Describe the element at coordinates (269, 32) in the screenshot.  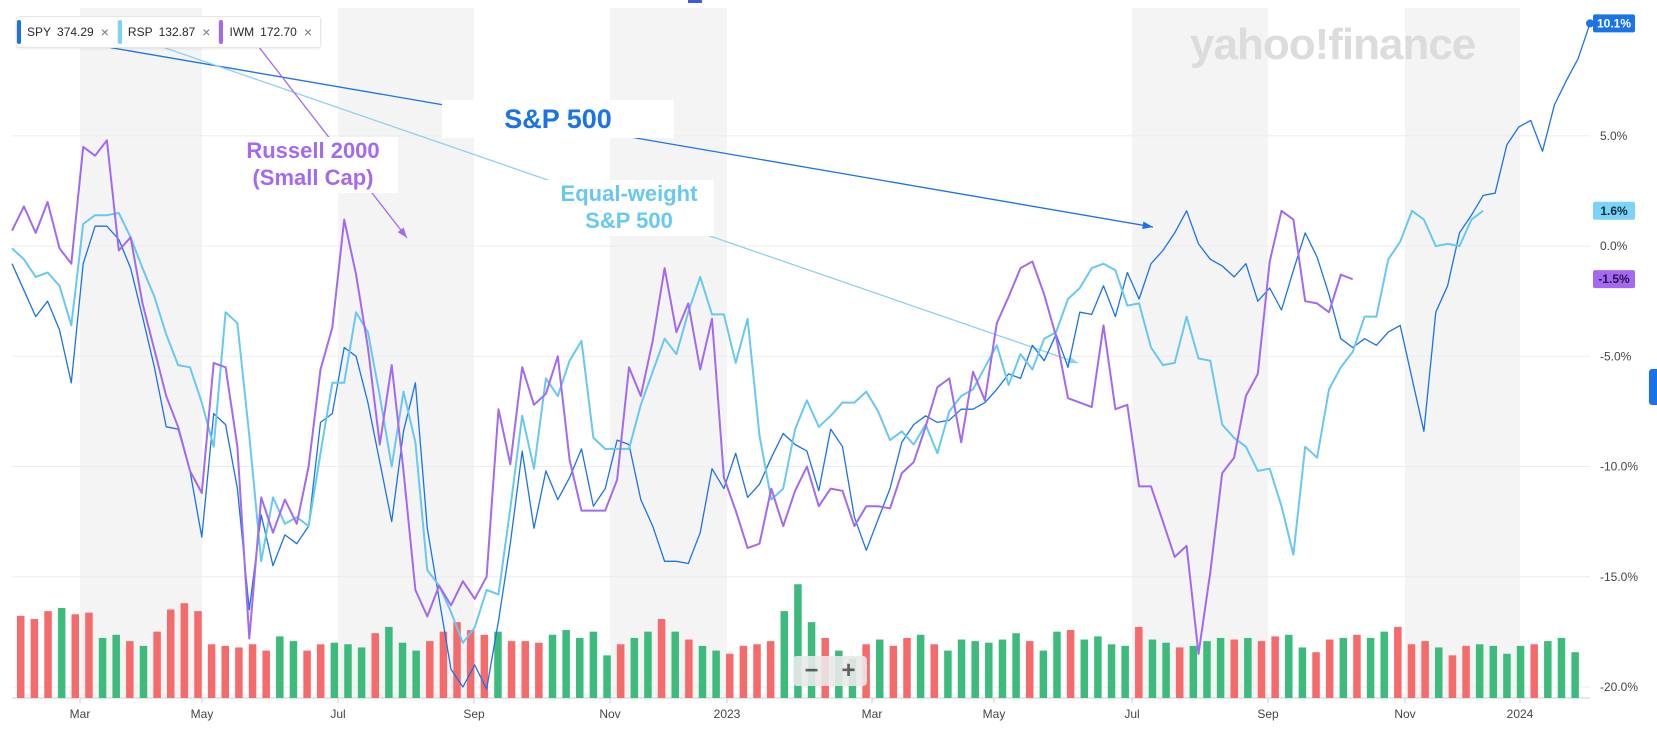
I see `legend-chip-iwm: IWM 172.70 ×` at that location.